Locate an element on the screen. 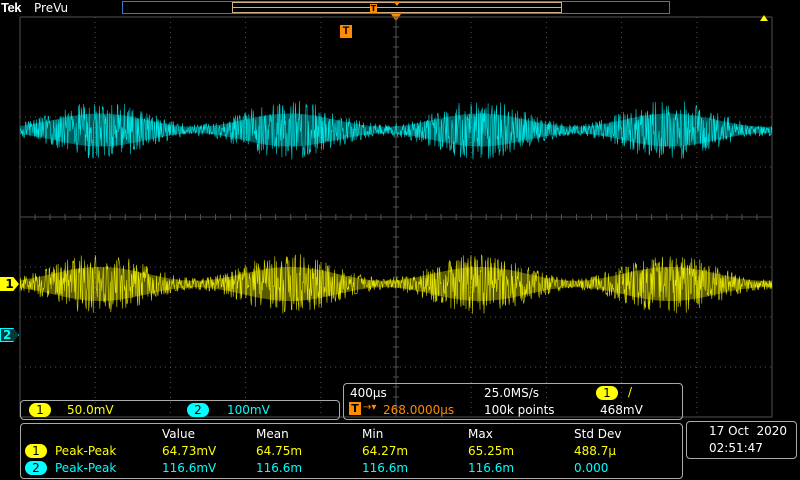 This screenshot has width=800, height=480. horizontal-scale: 400µs is located at coordinates (368, 393).